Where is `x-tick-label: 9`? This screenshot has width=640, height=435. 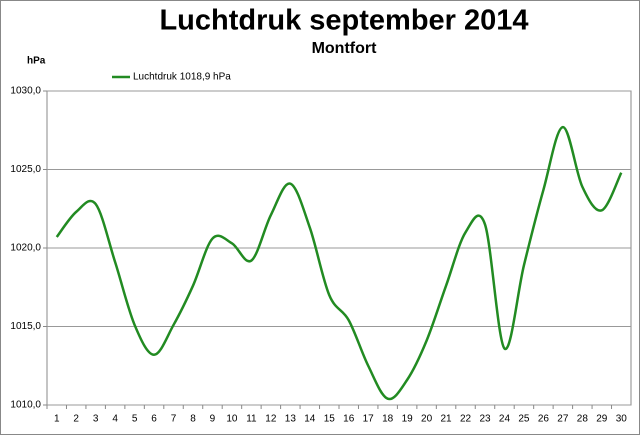
x-tick-label: 9 is located at coordinates (213, 419).